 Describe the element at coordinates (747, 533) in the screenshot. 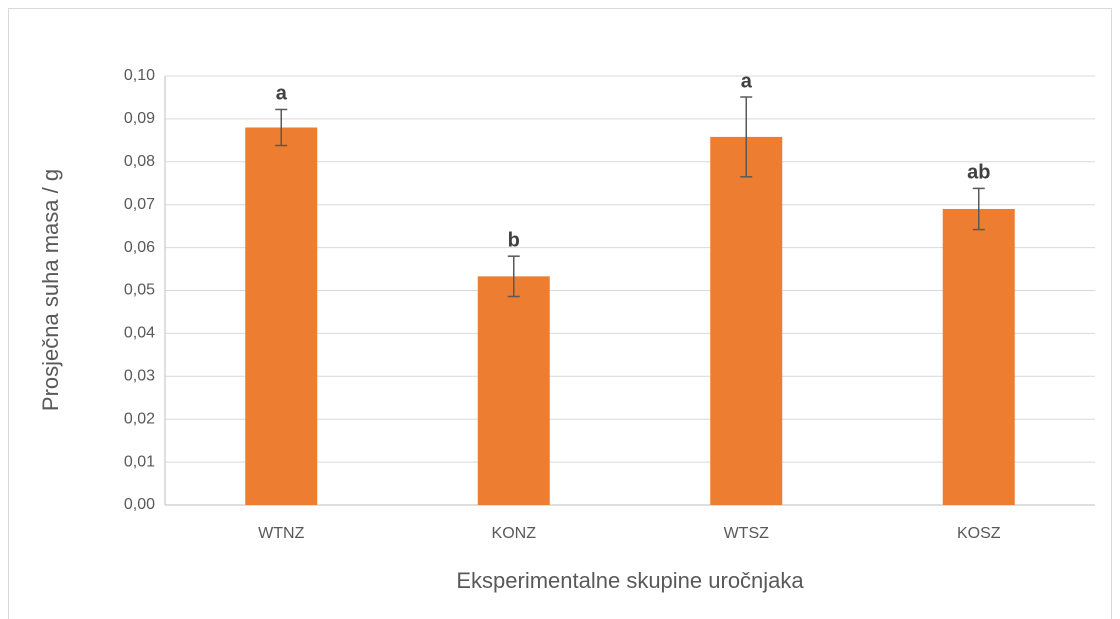

I see `x-tick-label: WTSZ` at that location.